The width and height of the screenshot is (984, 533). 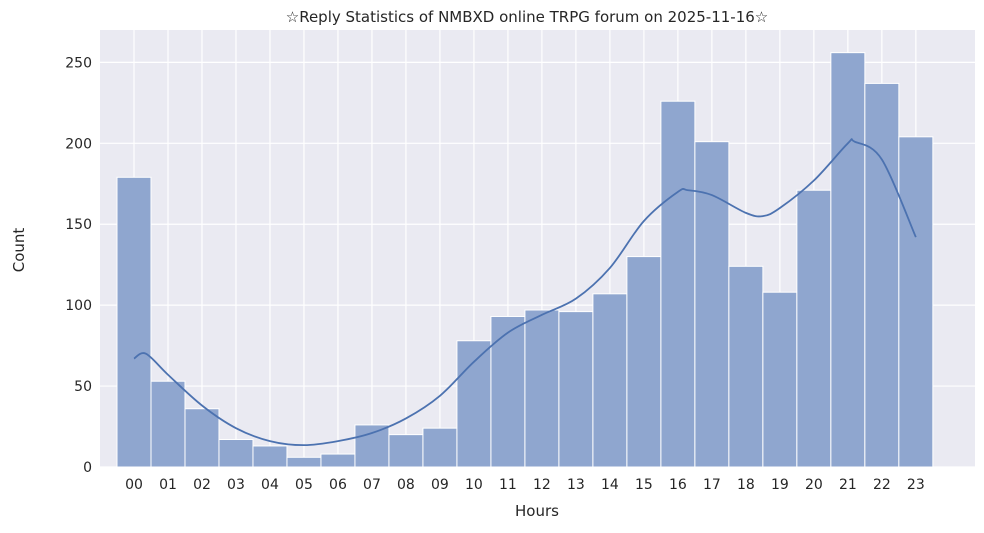 I want to click on y-tick-label: 100, so click(x=78, y=306).